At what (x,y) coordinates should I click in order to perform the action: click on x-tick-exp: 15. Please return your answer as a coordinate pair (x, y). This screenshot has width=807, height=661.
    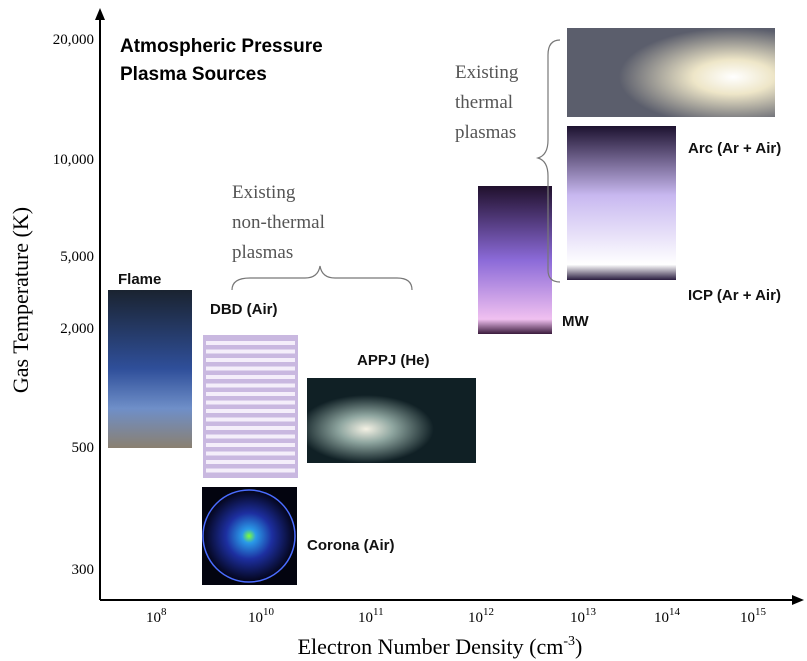
    Looking at the image, I should click on (761, 612).